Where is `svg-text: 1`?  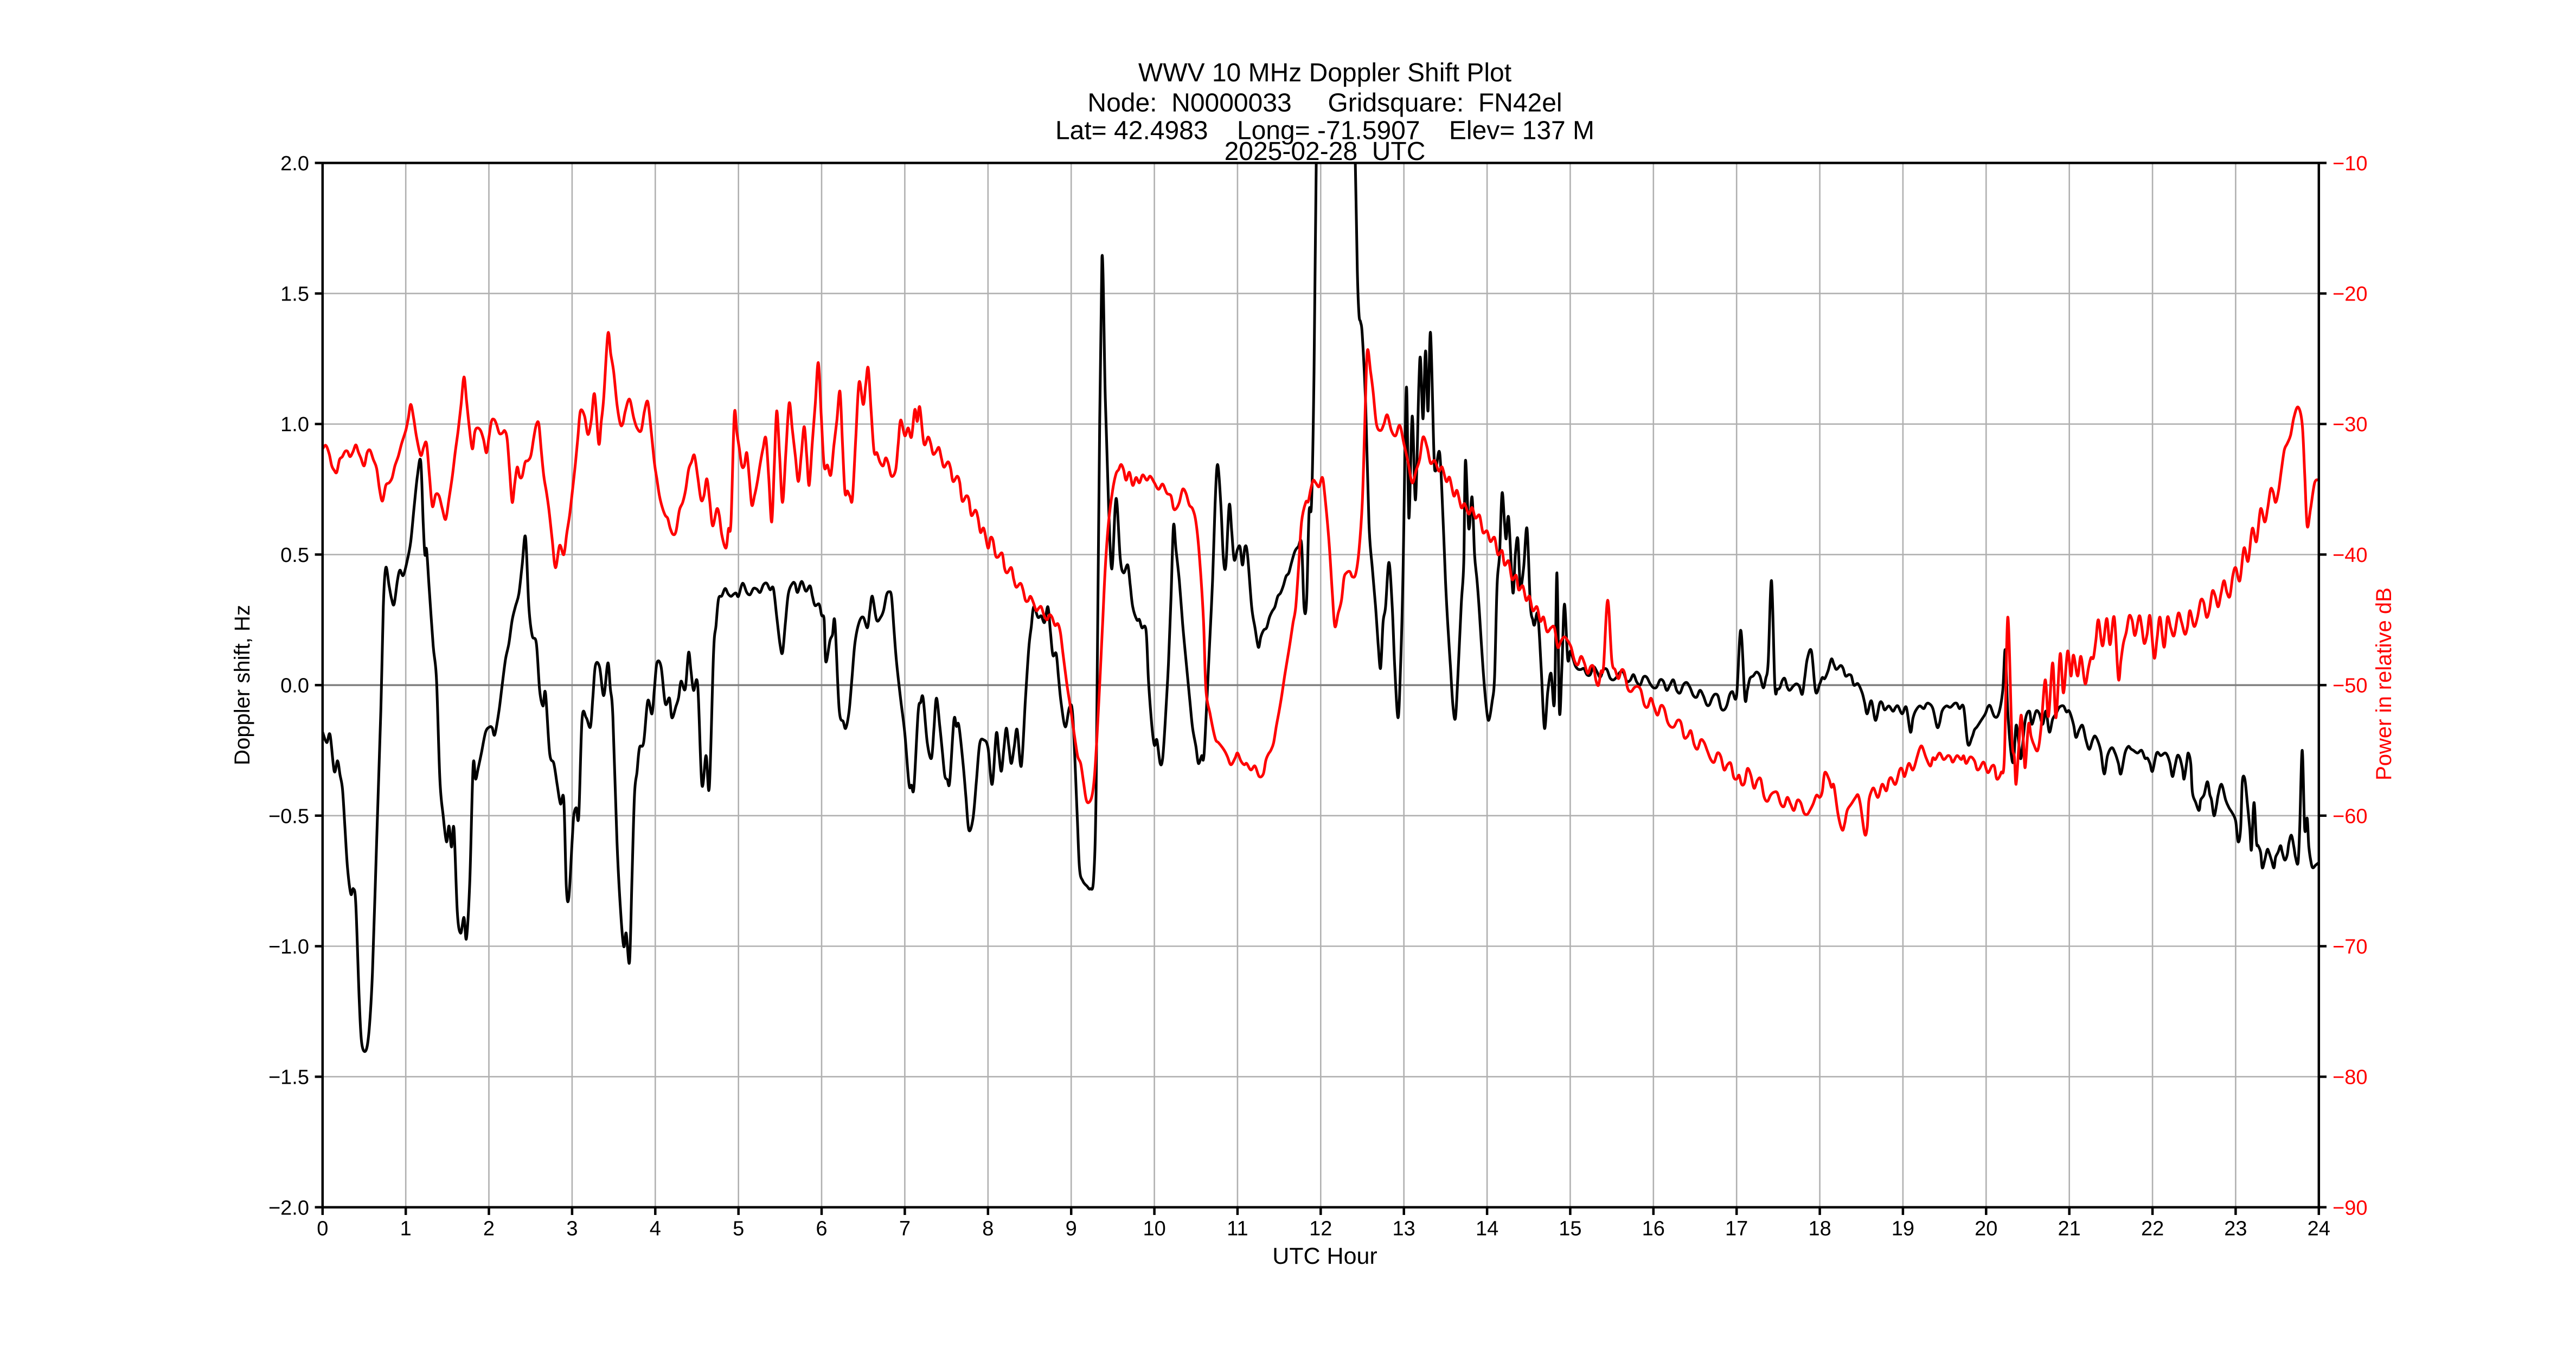
svg-text: 1 is located at coordinates (406, 1228).